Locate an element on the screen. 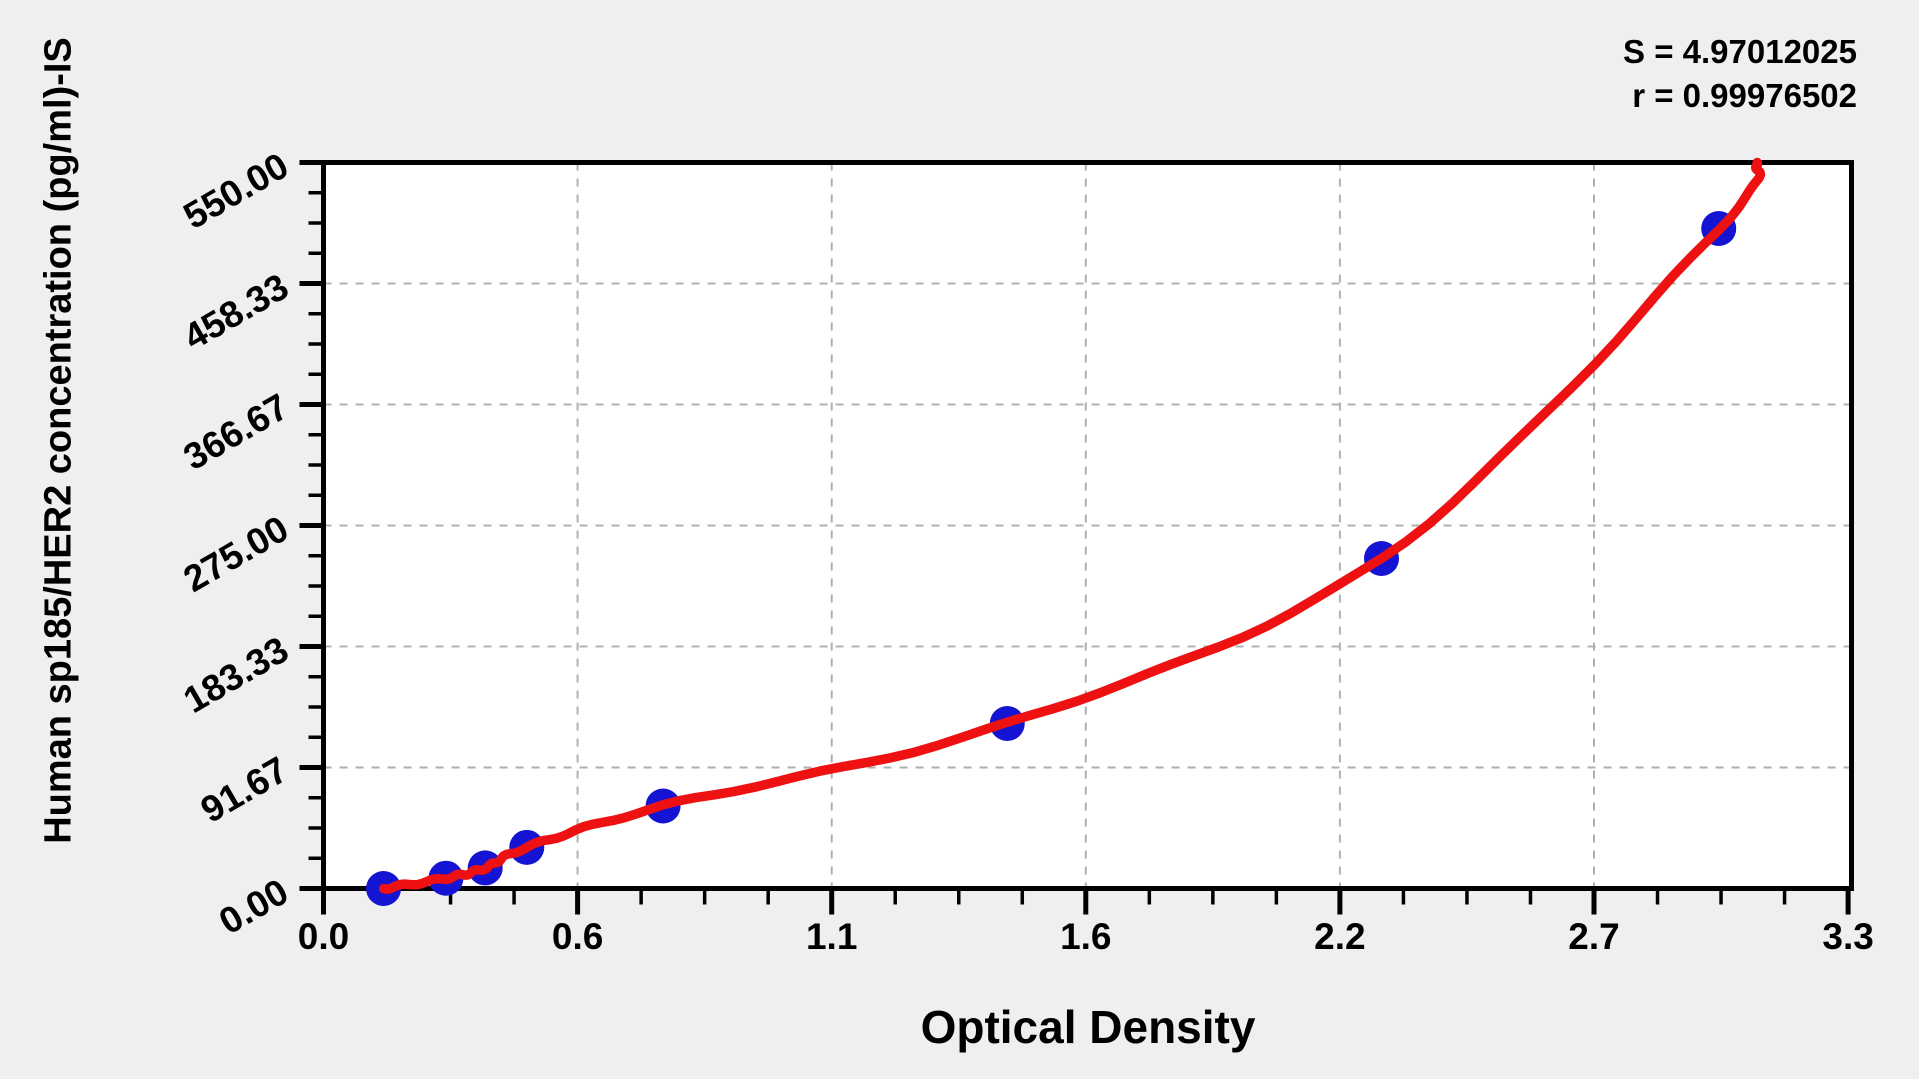 The width and height of the screenshot is (1919, 1079). x-tick-label: 1.1 is located at coordinates (831, 936).